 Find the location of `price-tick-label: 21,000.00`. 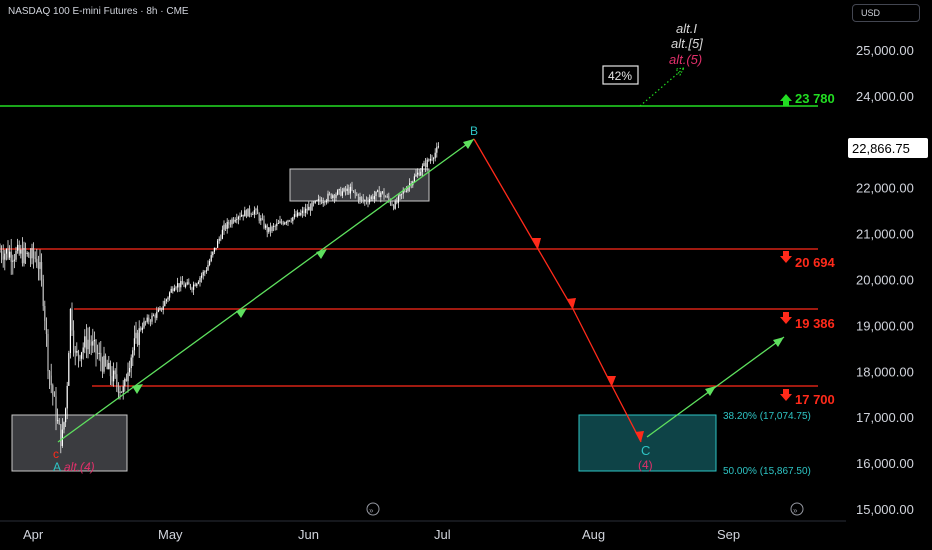

price-tick-label: 21,000.00 is located at coordinates (885, 234).